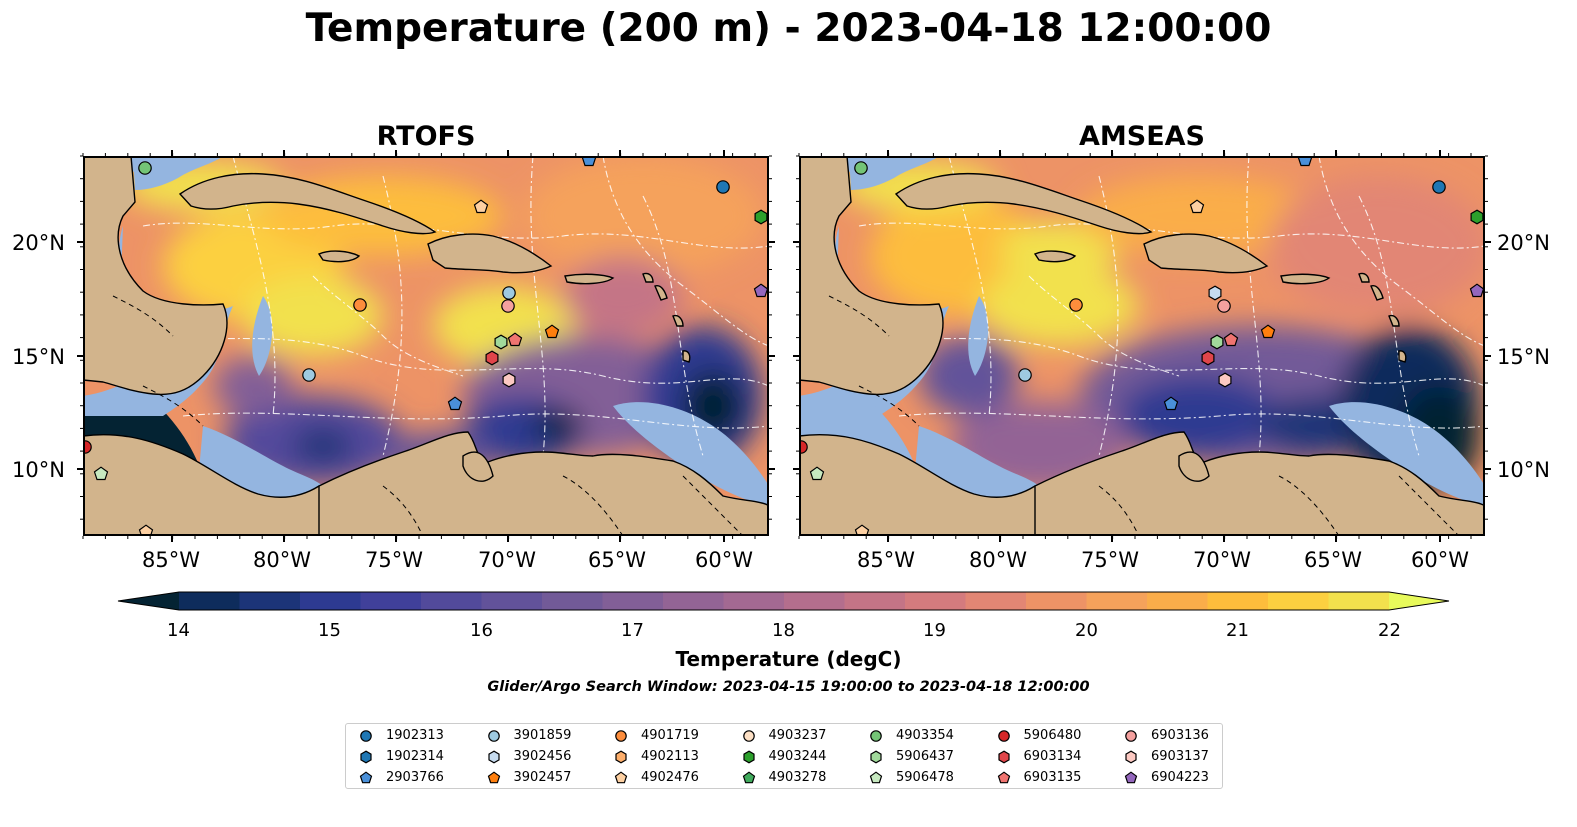  What do you see at coordinates (1237, 630) in the screenshot?
I see `colorbar-tick-label: 21` at bounding box center [1237, 630].